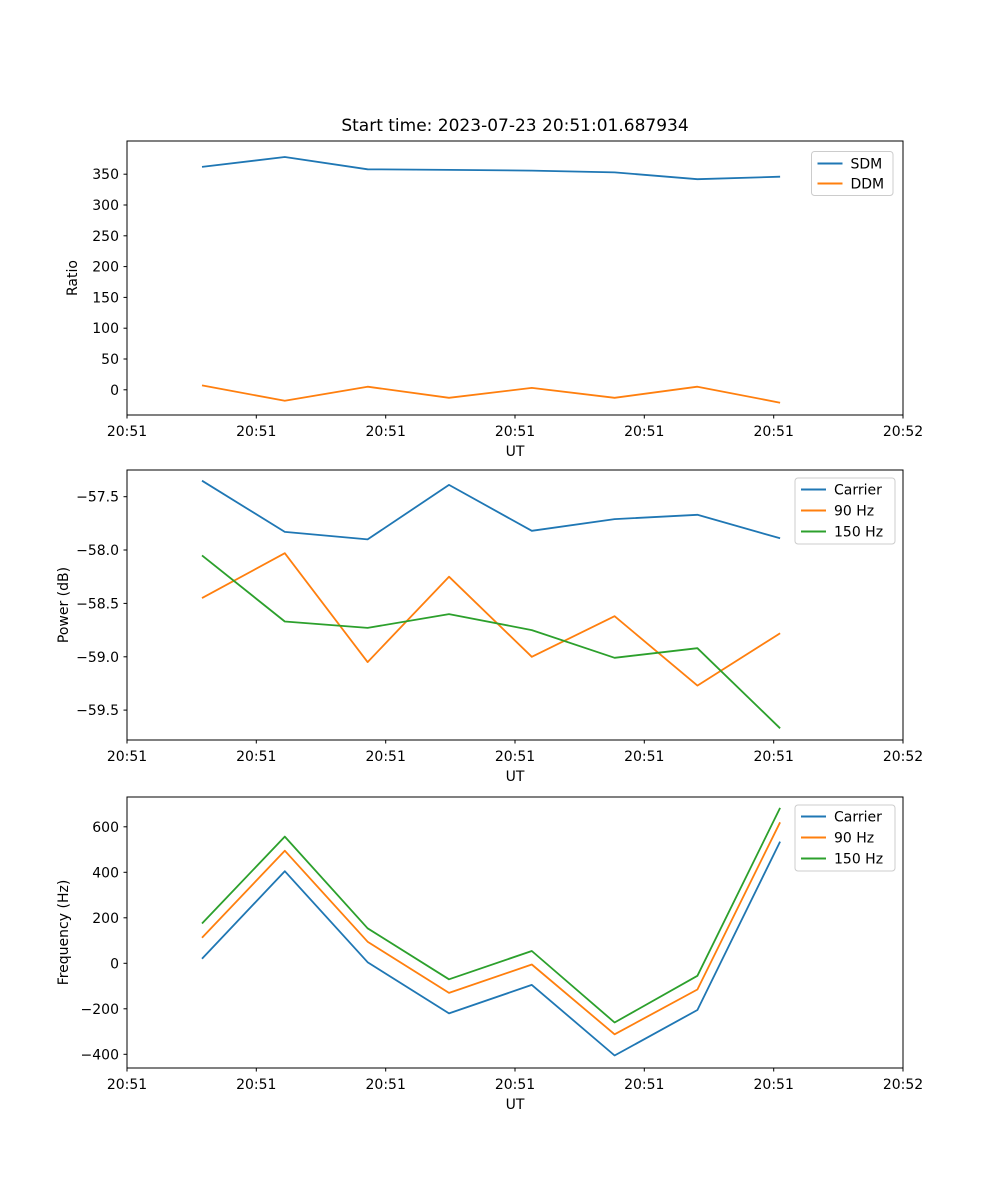 Image resolution: width=1000 pixels, height=1200 pixels. I want to click on y-tick-label: 600, so click(105, 828).